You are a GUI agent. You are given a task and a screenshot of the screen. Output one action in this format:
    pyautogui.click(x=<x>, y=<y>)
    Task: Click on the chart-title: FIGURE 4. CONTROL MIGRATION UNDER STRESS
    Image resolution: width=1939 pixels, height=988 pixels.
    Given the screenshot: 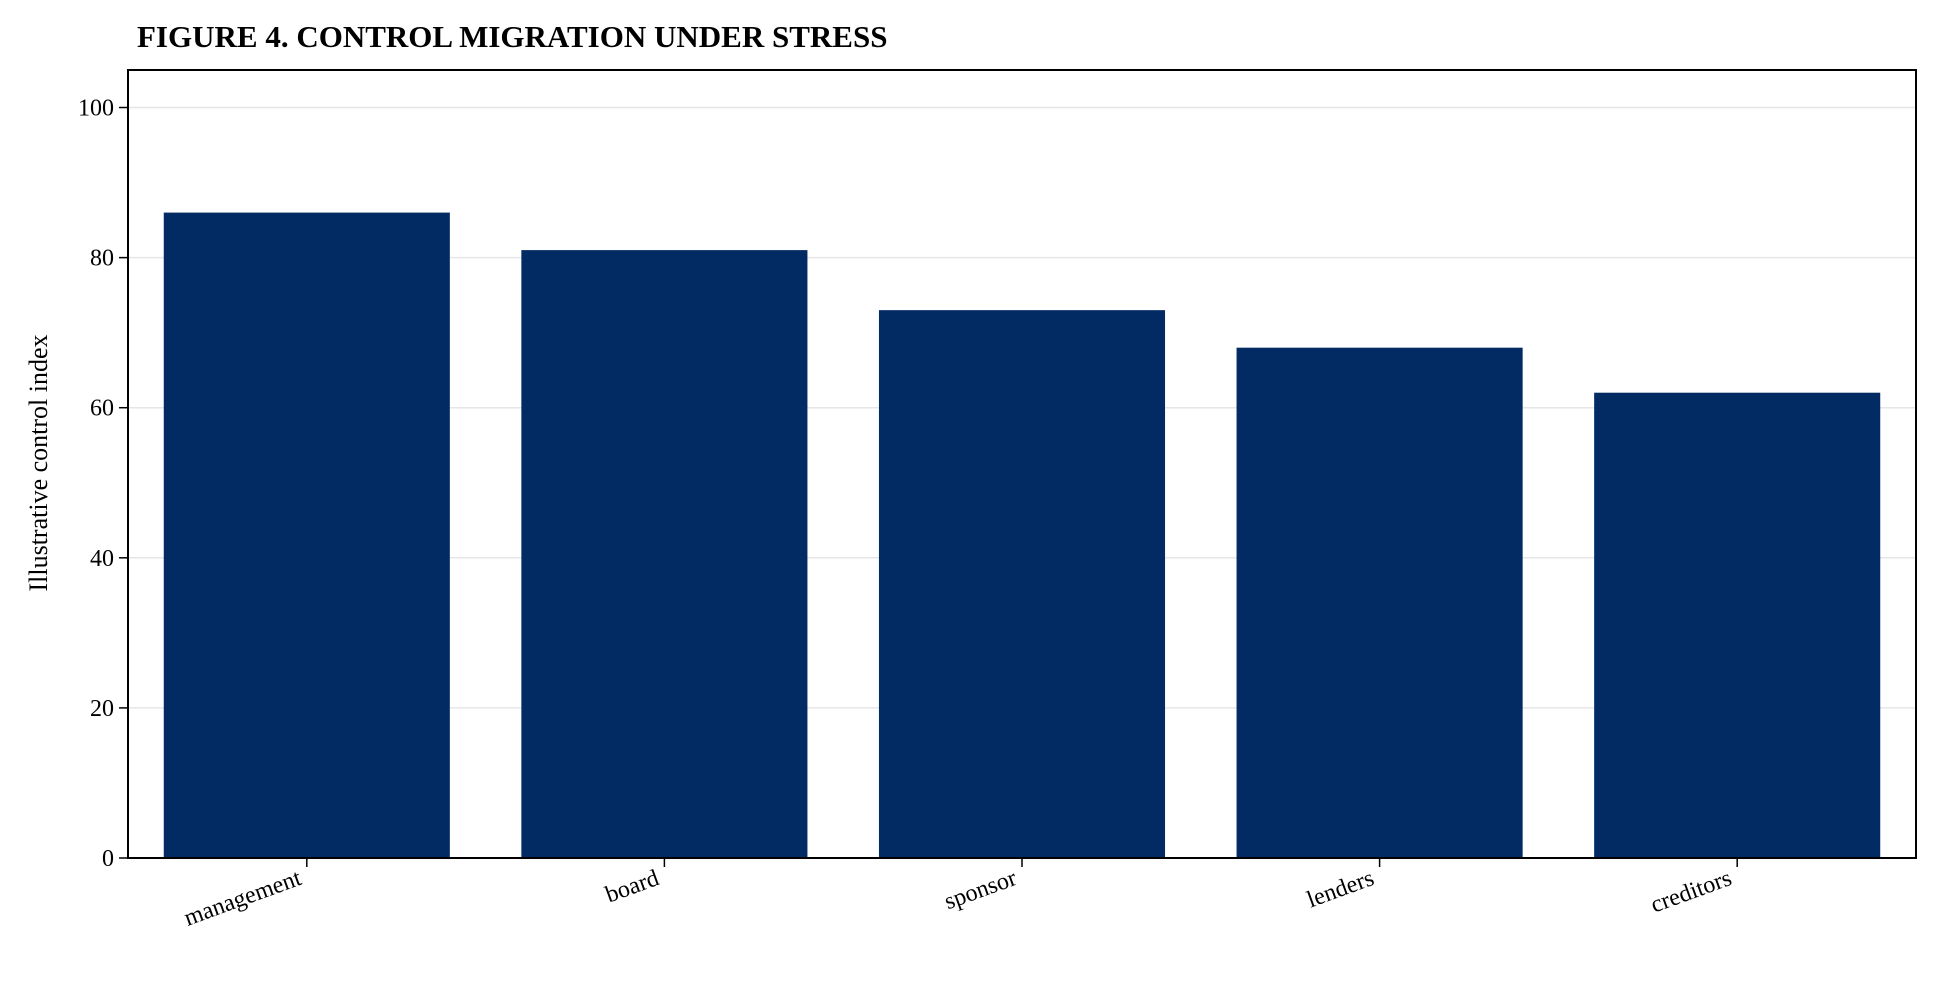 What is the action you would take?
    pyautogui.click(x=512, y=36)
    